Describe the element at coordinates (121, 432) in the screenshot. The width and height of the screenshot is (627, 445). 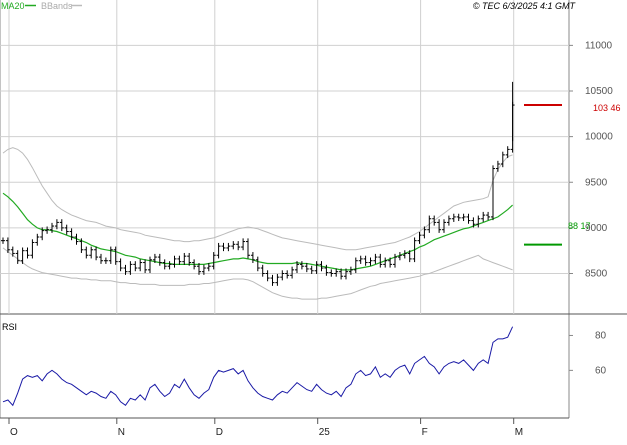
I see `x-tick-label: N` at that location.